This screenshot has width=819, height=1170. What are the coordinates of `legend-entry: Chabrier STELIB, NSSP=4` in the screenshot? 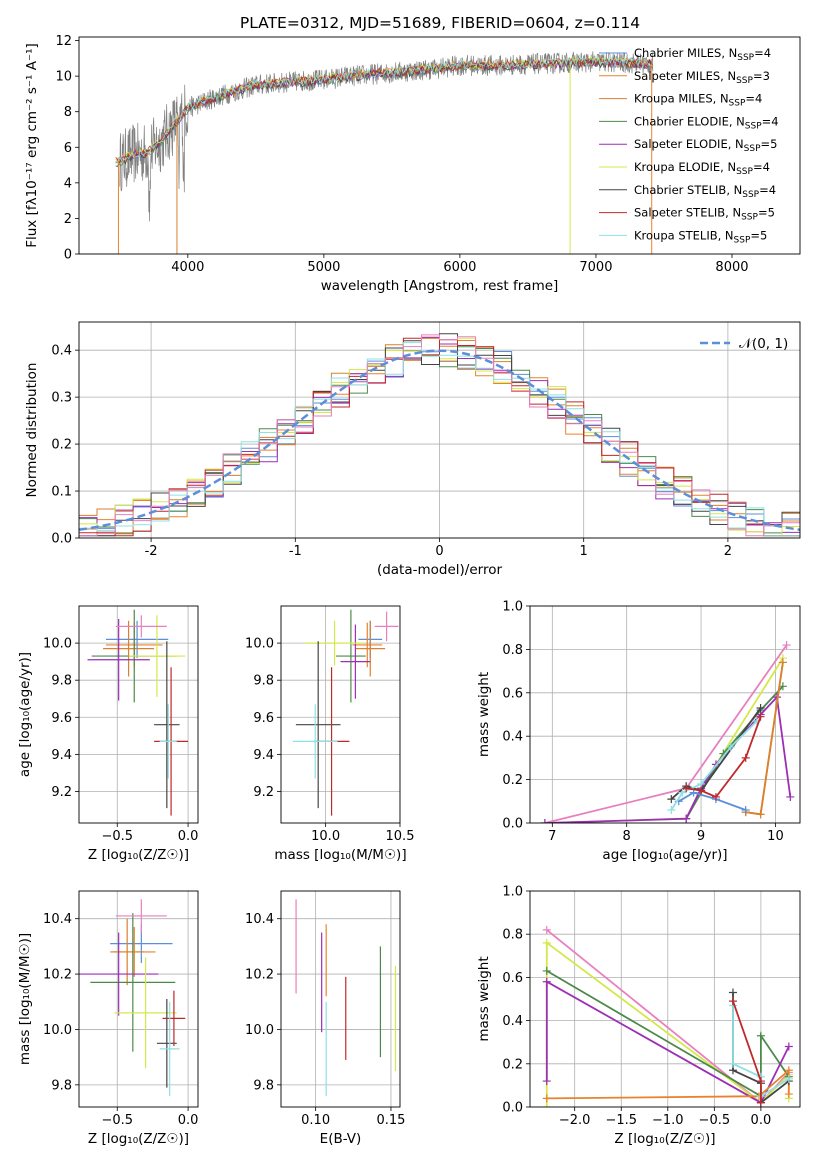 It's located at (705, 191).